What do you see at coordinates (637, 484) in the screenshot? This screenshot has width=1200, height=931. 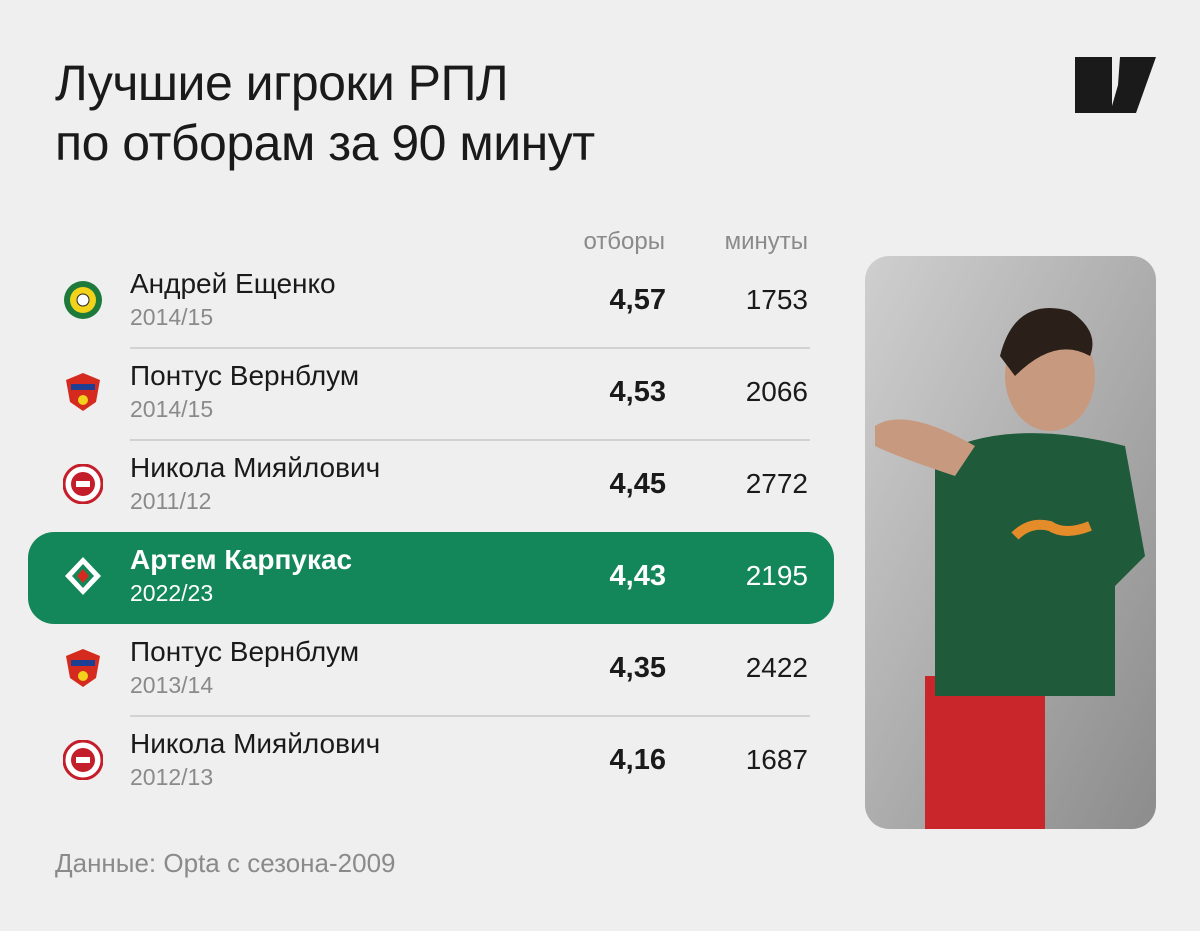 I see `tackles-value: 4,45` at bounding box center [637, 484].